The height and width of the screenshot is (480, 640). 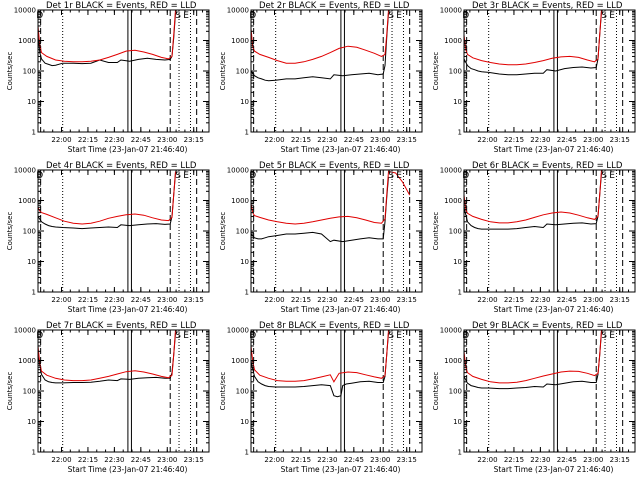 What do you see at coordinates (334, 326) in the screenshot?
I see `panel-title: Det 8r BLACK = Events, RED = LLD` at bounding box center [334, 326].